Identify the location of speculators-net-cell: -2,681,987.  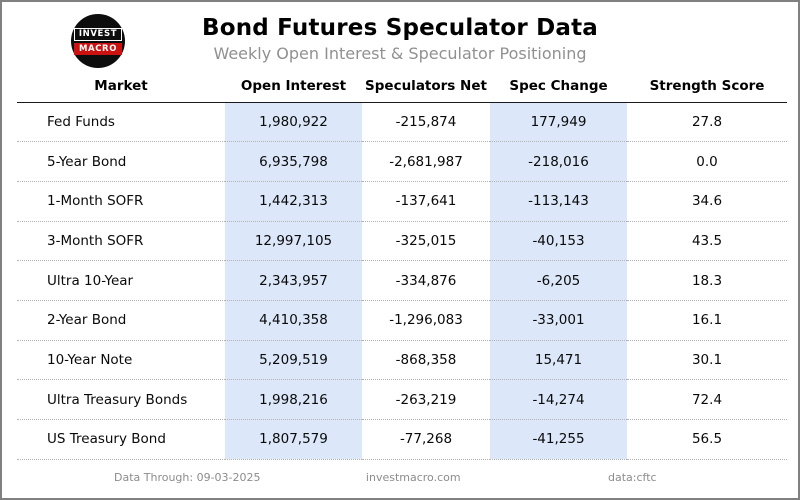
(426, 161).